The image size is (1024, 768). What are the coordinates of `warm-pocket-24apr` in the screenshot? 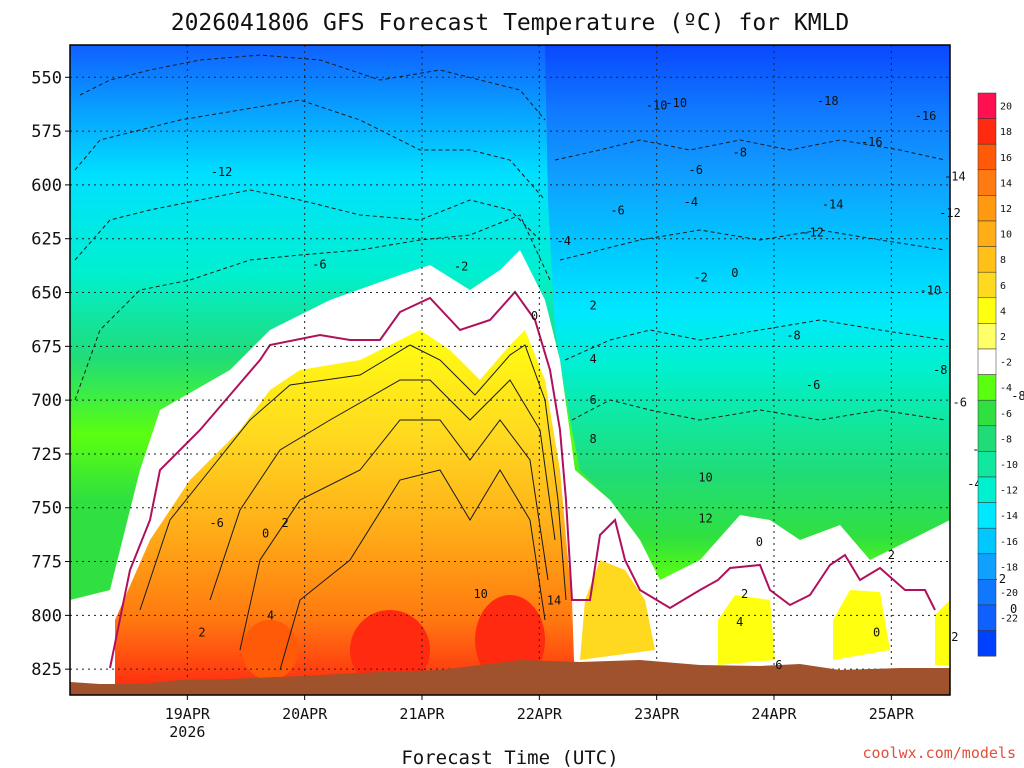 It's located at (746, 630).